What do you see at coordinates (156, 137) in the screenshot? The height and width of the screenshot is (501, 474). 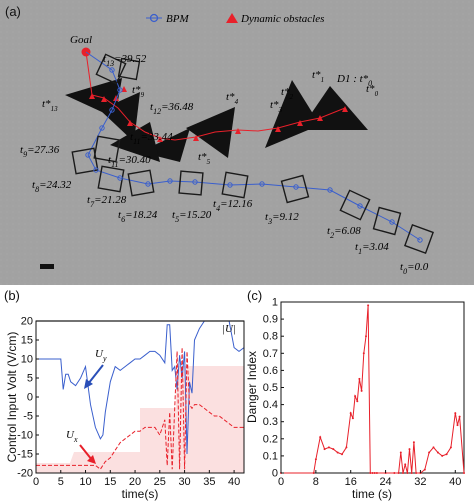 I see `time-label-value: =33.44` at bounding box center [156, 137].